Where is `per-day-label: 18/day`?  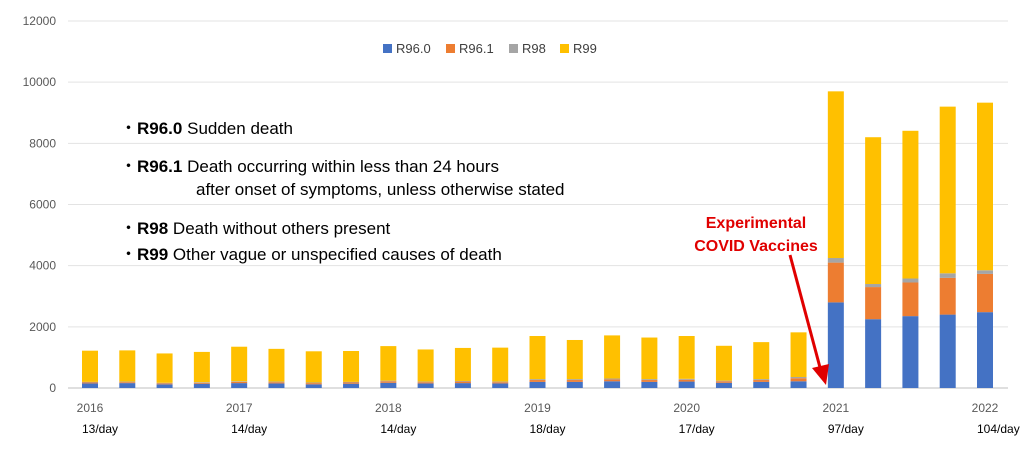
per-day-label: 18/day is located at coordinates (548, 429).